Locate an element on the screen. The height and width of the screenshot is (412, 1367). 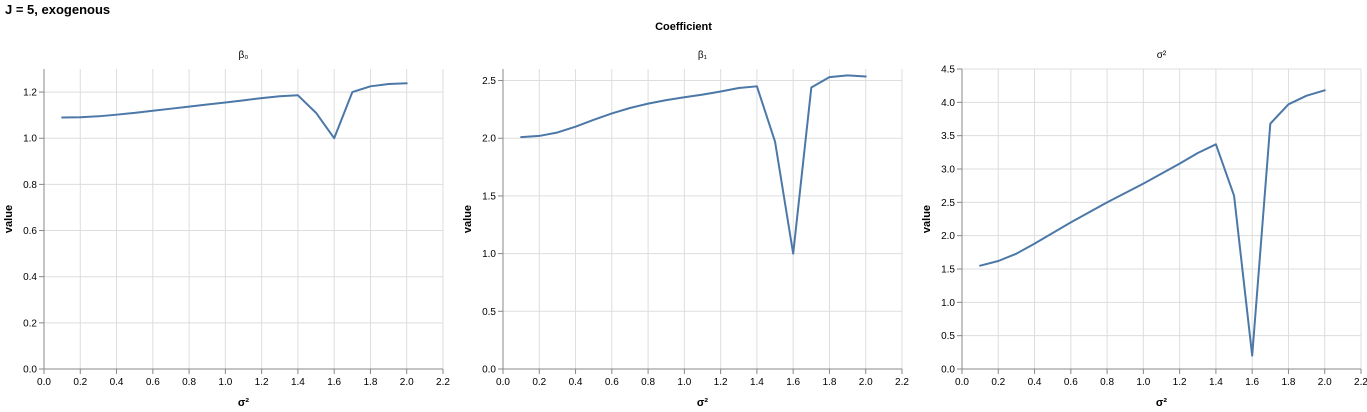
y-tick-label: 3.5 is located at coordinates (948, 136).